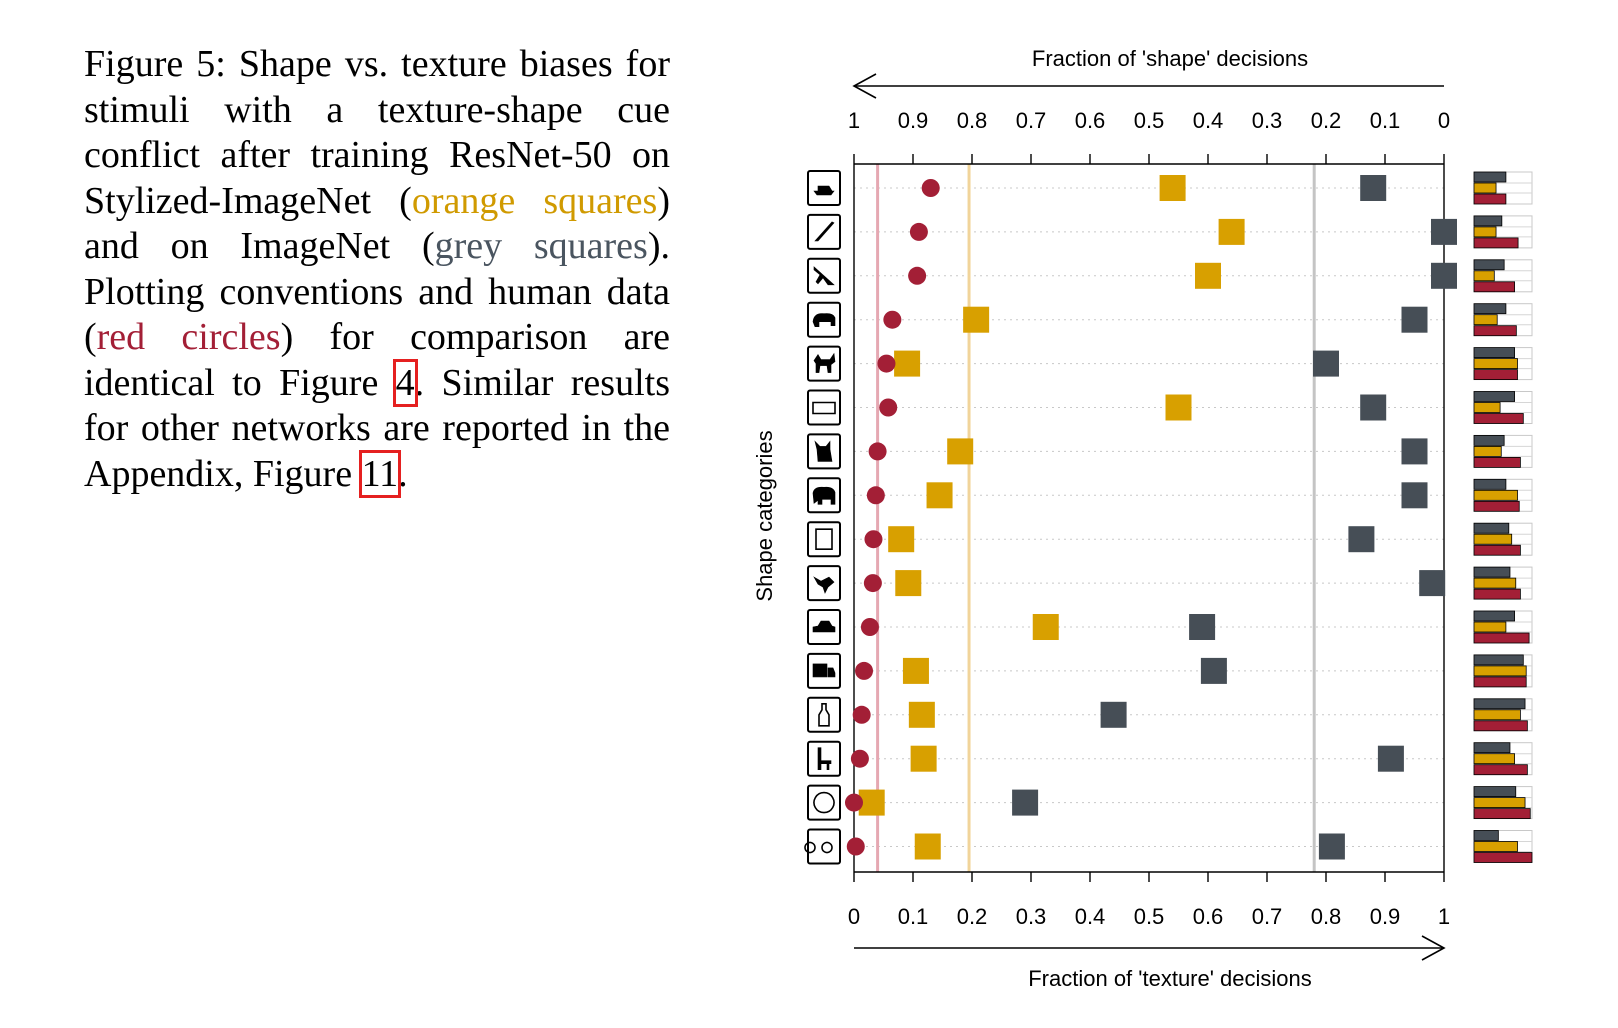  I want to click on category-icons, so click(822, 517).